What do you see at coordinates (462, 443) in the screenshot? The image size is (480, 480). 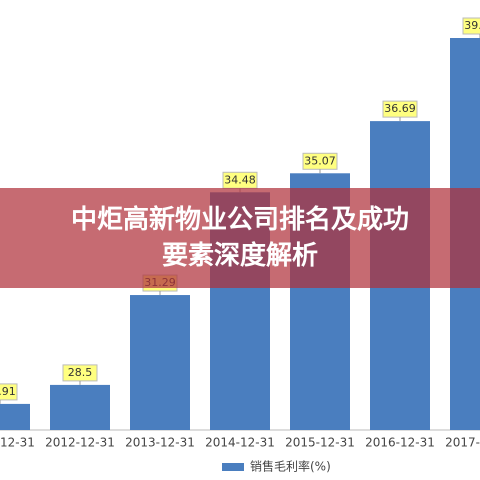 I see `x-tick-label: 2017-12-31` at bounding box center [462, 443].